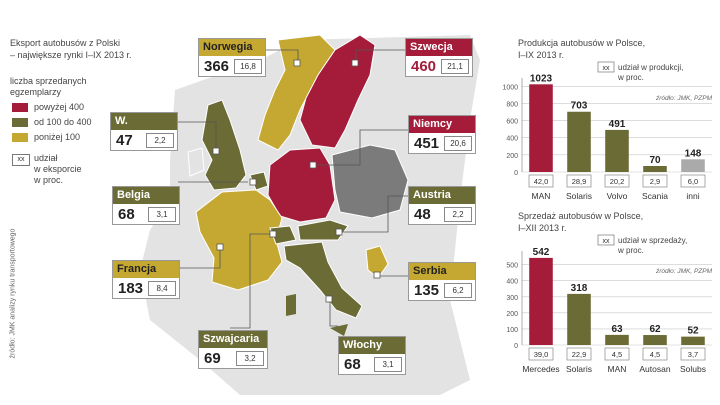  What do you see at coordinates (442, 134) in the screenshot?
I see `card-germany: Niemcy 451 20,6` at bounding box center [442, 134].